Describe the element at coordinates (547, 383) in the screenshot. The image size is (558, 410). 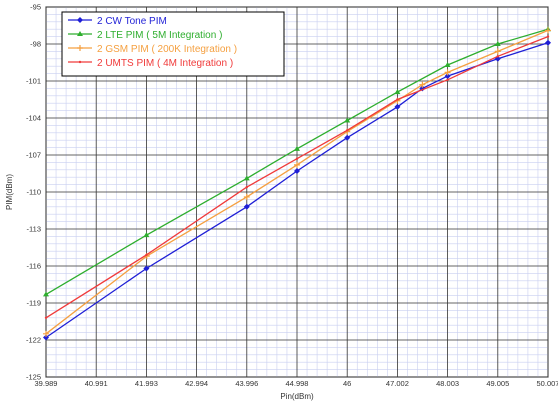
I see `x-tick-label: 50.007` at that location.